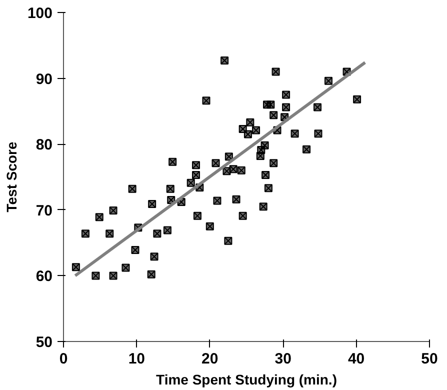  I want to click on y-tick-label: 90, so click(44, 79).